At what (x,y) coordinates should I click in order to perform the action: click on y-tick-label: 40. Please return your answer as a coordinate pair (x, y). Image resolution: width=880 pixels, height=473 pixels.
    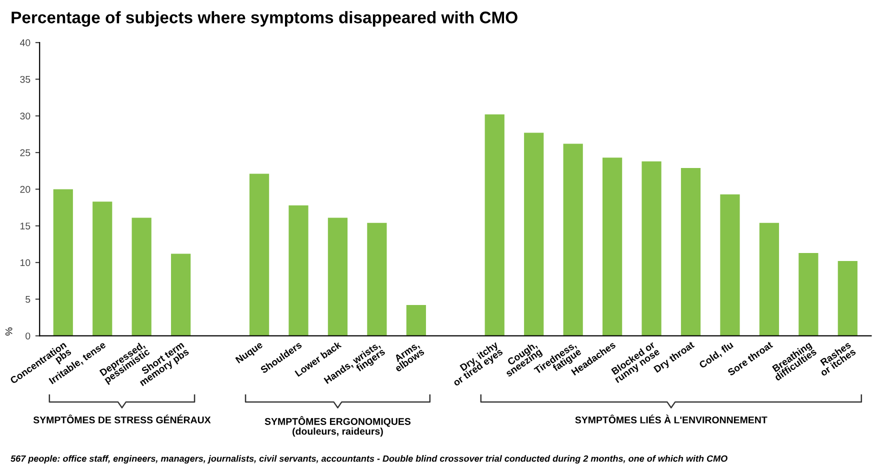
    Looking at the image, I should click on (25, 42).